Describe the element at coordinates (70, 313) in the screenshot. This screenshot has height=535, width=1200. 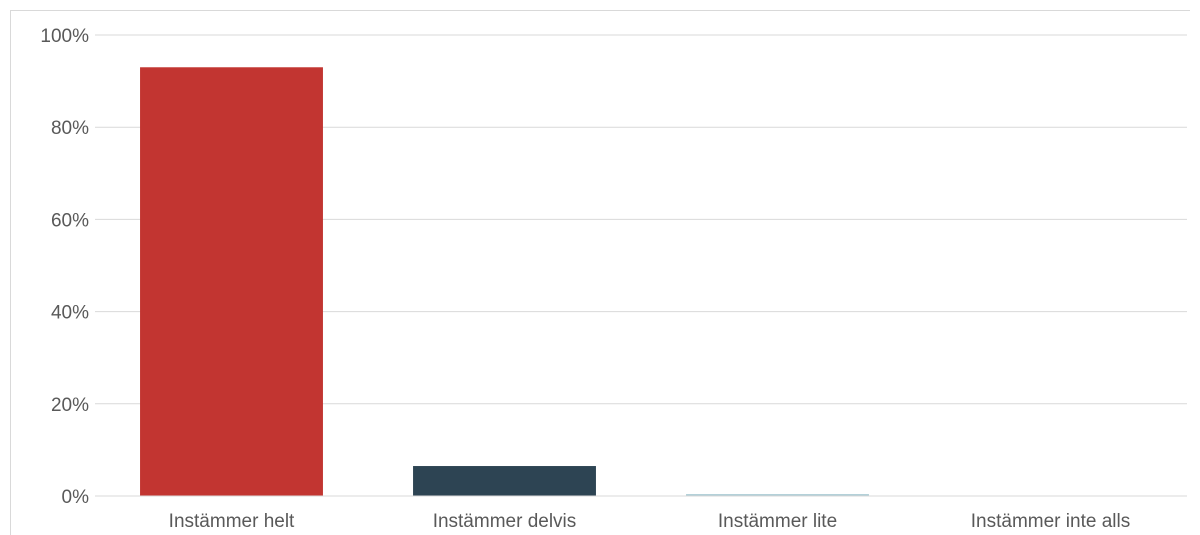
I see `y-tick-label: 40%` at that location.